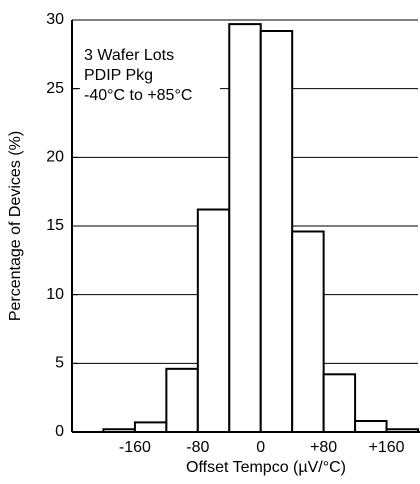 The height and width of the screenshot is (484, 420). What do you see at coordinates (138, 95) in the screenshot?
I see `annotation-line: -40°C to +85°C` at bounding box center [138, 95].